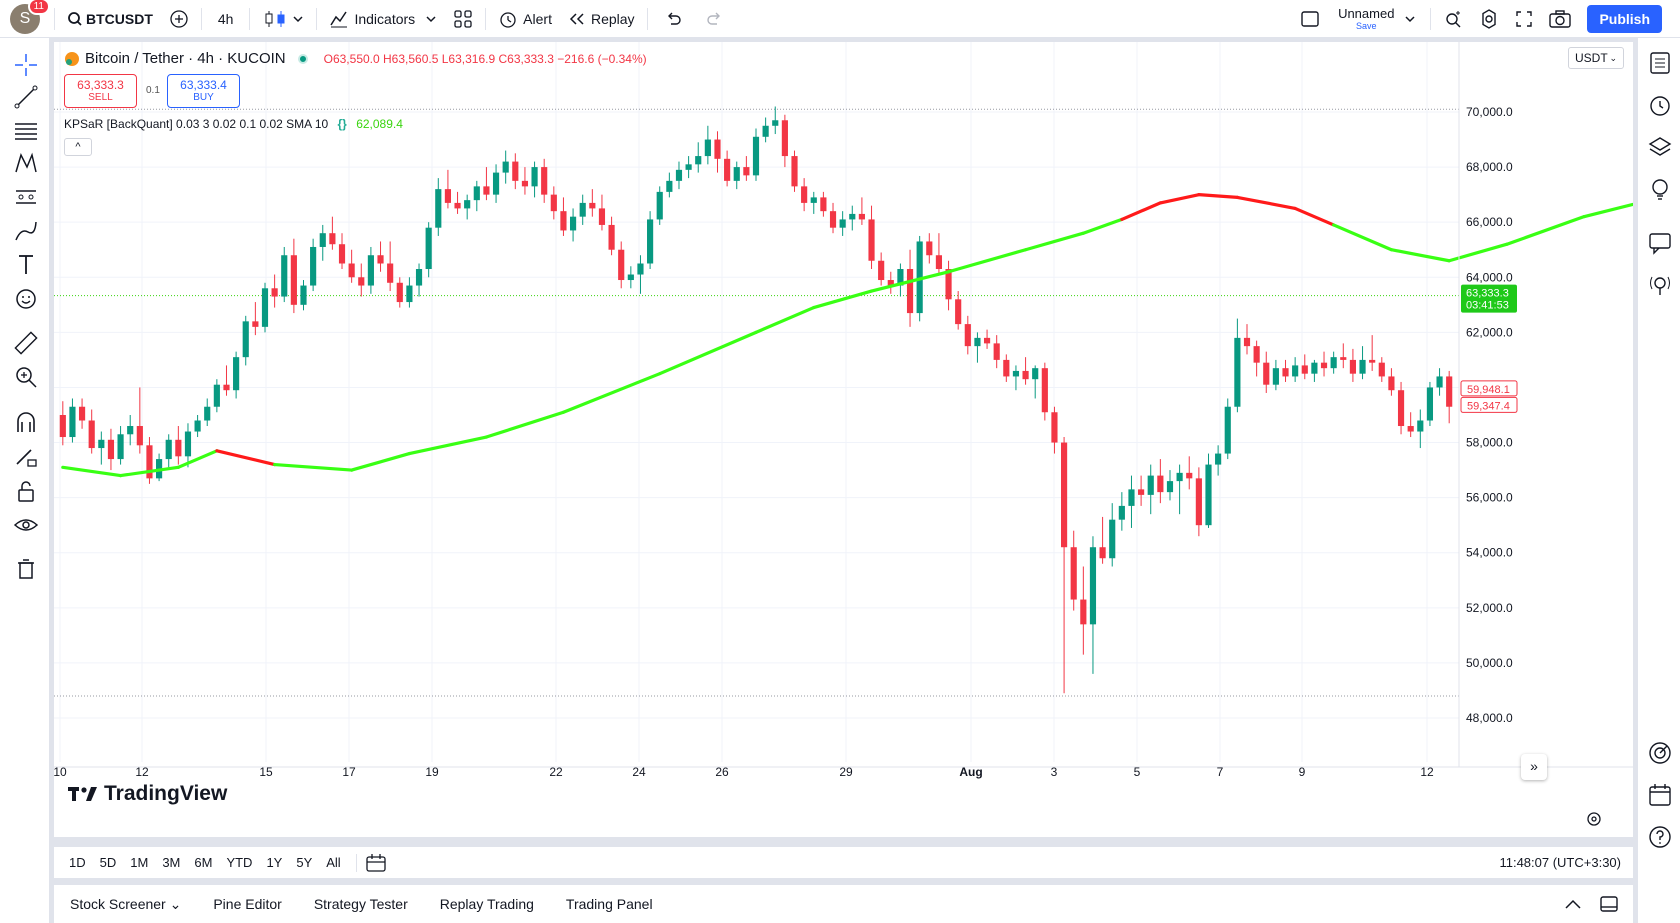 The image size is (1680, 923). What do you see at coordinates (1489, 718) in the screenshot?
I see `price-tick-label: 48,000.0` at bounding box center [1489, 718].